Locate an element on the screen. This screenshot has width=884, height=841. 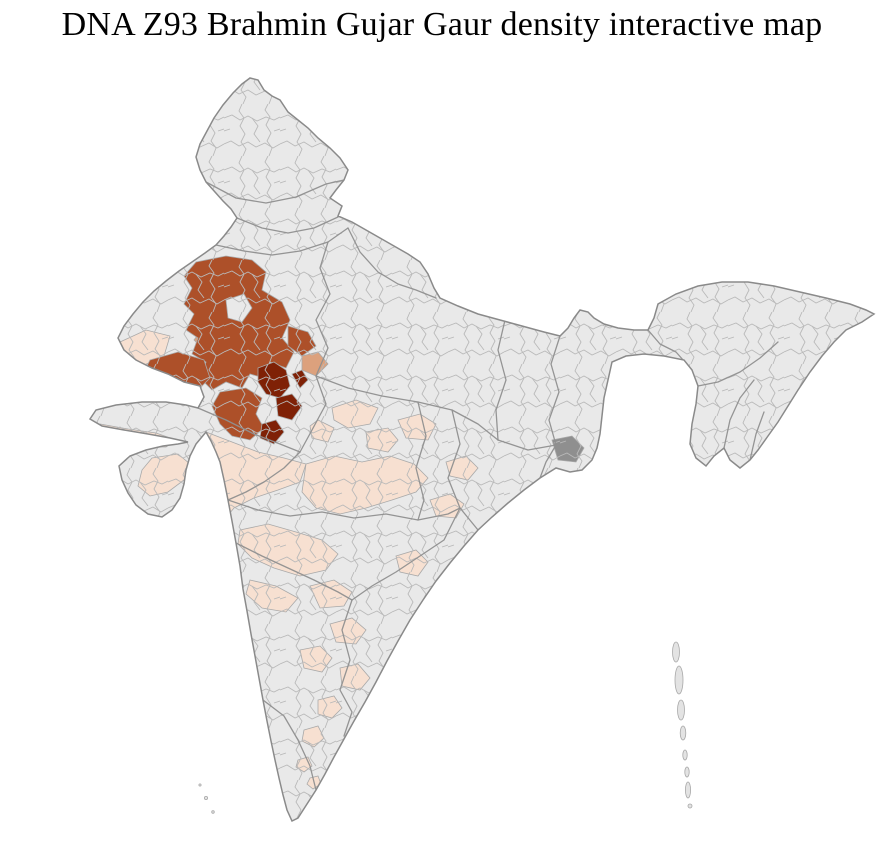
lakshadweep-islands is located at coordinates (206, 798).